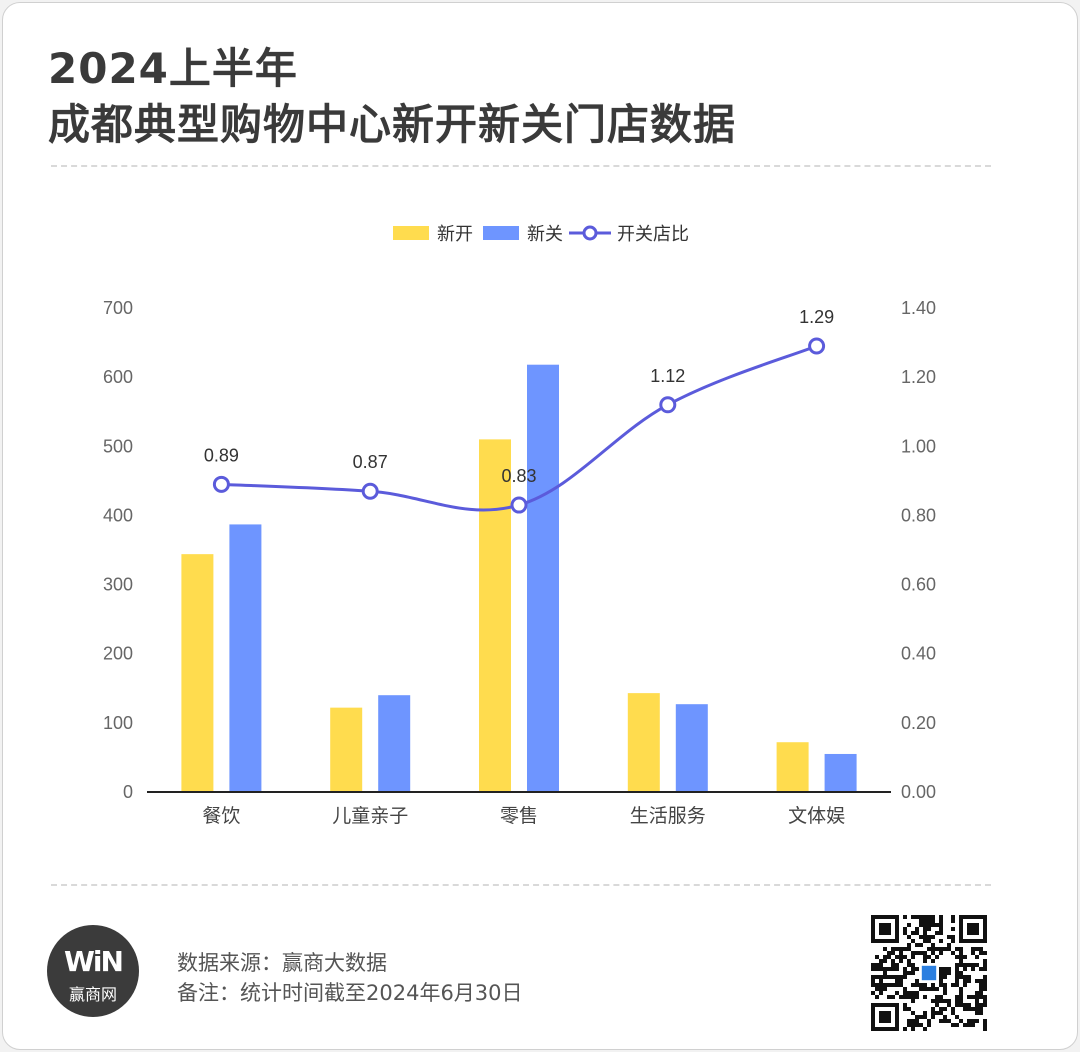 This screenshot has width=1080, height=1052. Describe the element at coordinates (118, 377) in the screenshot. I see `y-left-tick-label: 600` at that location.